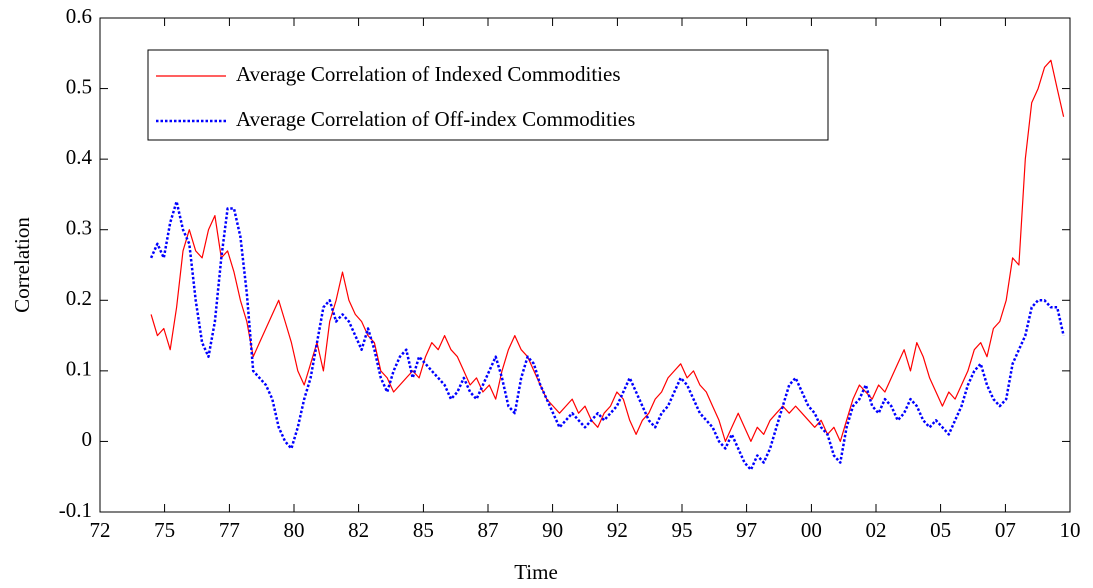 The height and width of the screenshot is (588, 1093). Describe the element at coordinates (940, 530) in the screenshot. I see `x-tick-label: 05` at that location.